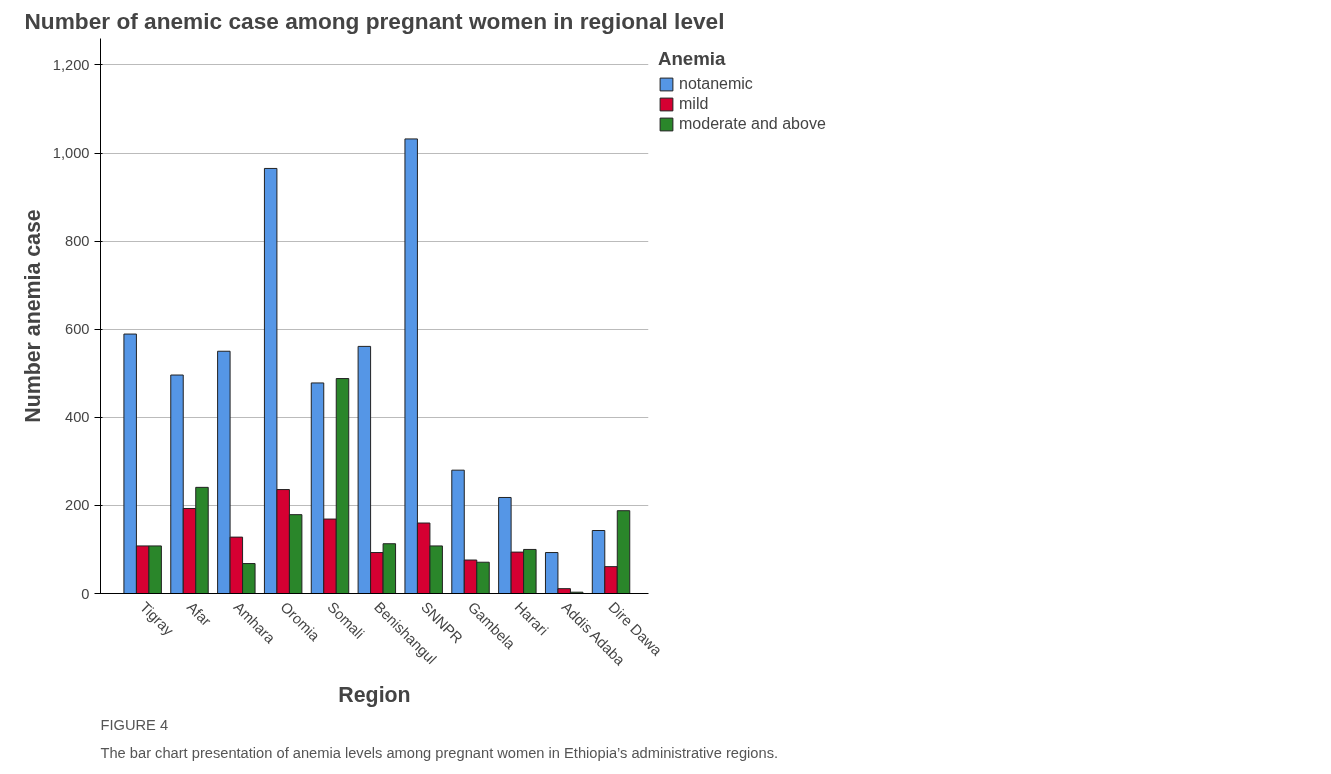 This screenshot has width=1331, height=774. Describe the element at coordinates (32, 316) in the screenshot. I see `y-axis-title: Number anemia case` at that location.